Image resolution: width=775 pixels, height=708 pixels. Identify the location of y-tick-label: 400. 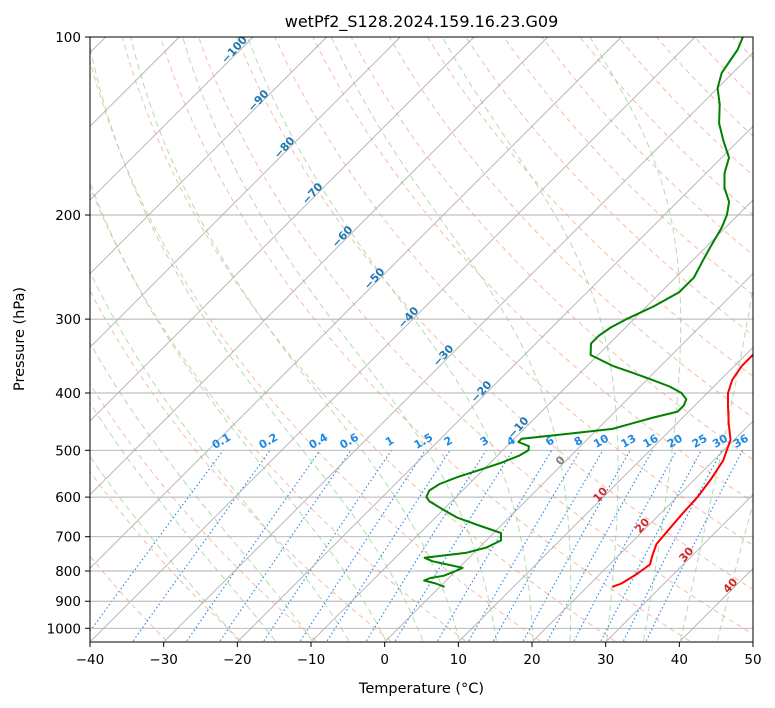
(68, 394).